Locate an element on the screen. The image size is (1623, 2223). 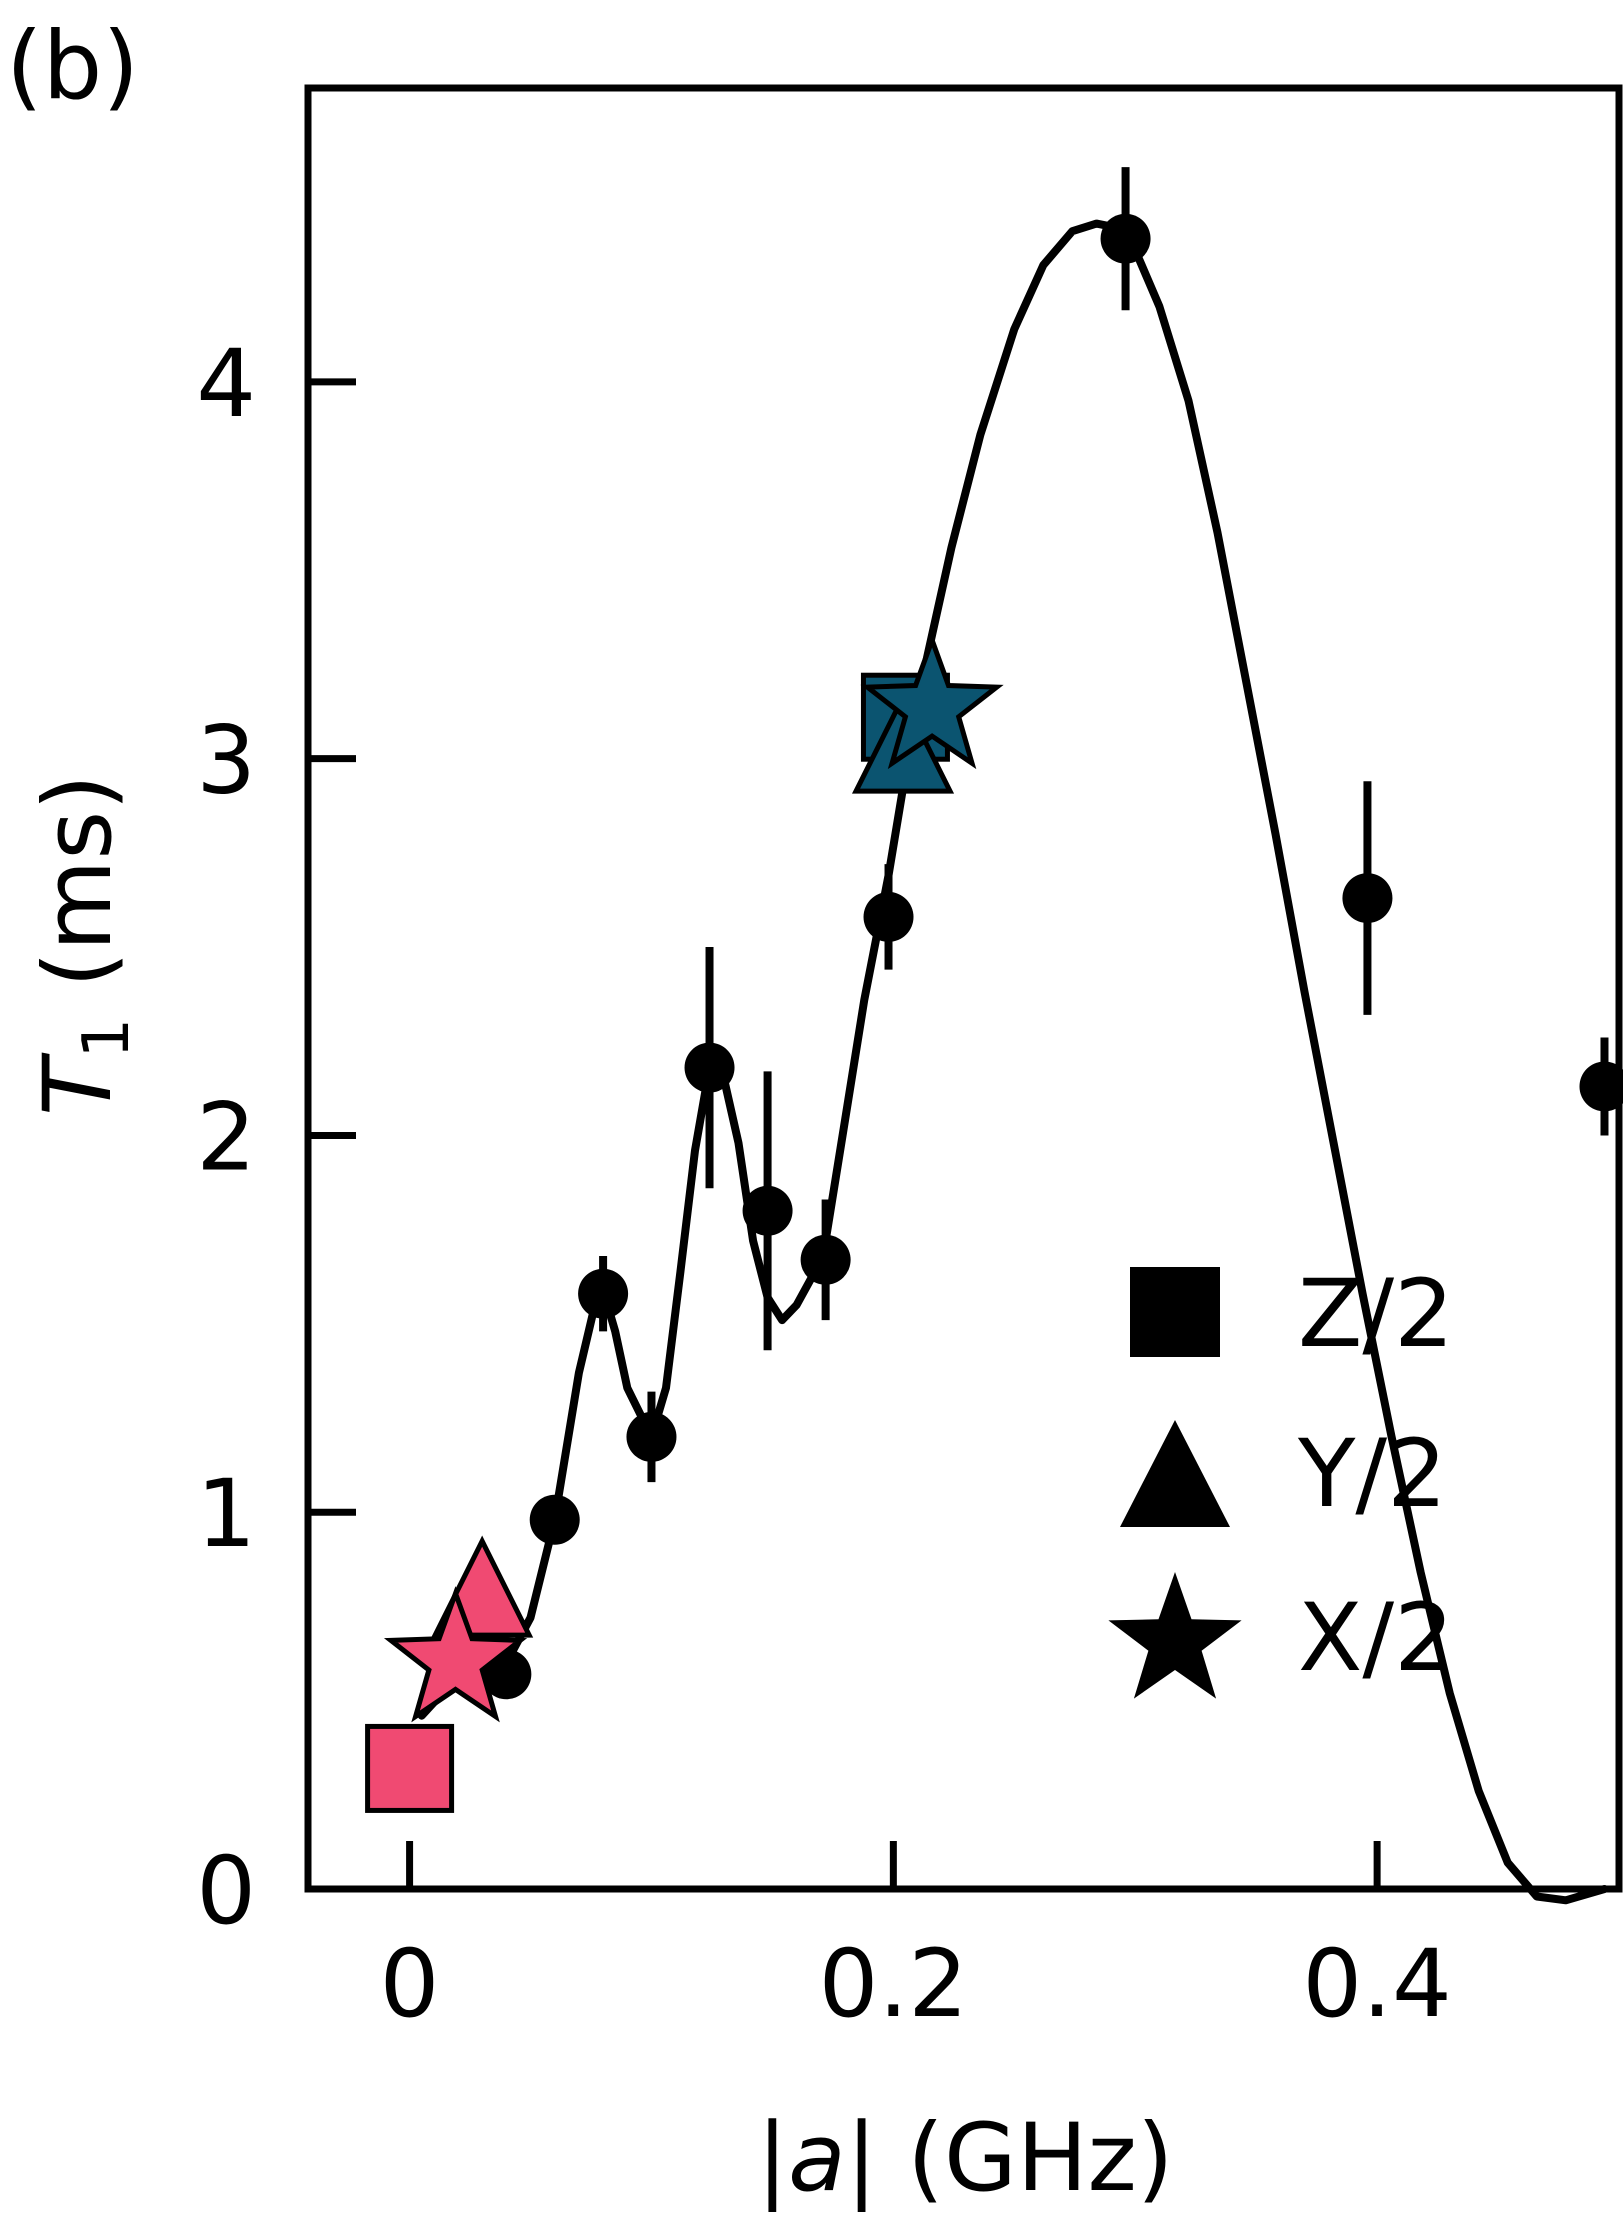
x-axis-label-variable: a is located at coordinates (817, 2158).